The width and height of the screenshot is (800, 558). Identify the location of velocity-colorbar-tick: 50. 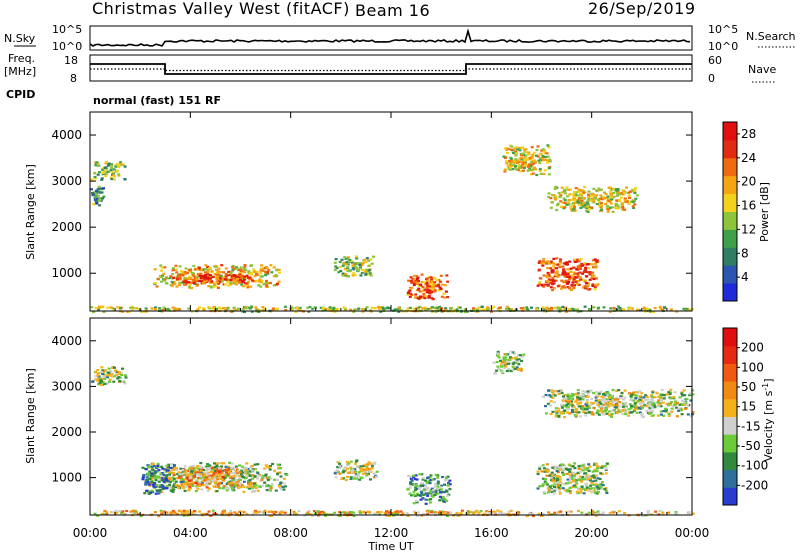
(748, 387).